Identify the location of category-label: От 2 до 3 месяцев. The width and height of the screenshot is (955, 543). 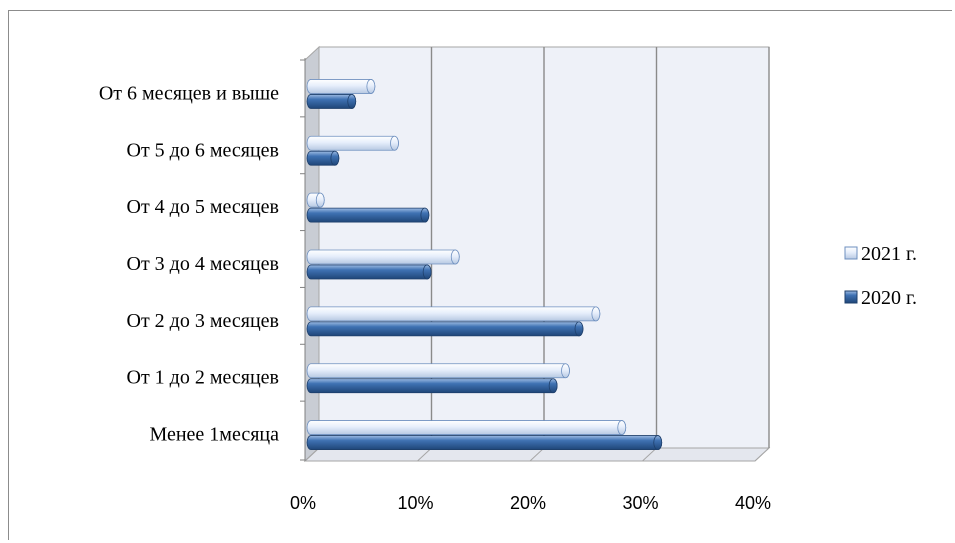
(203, 321).